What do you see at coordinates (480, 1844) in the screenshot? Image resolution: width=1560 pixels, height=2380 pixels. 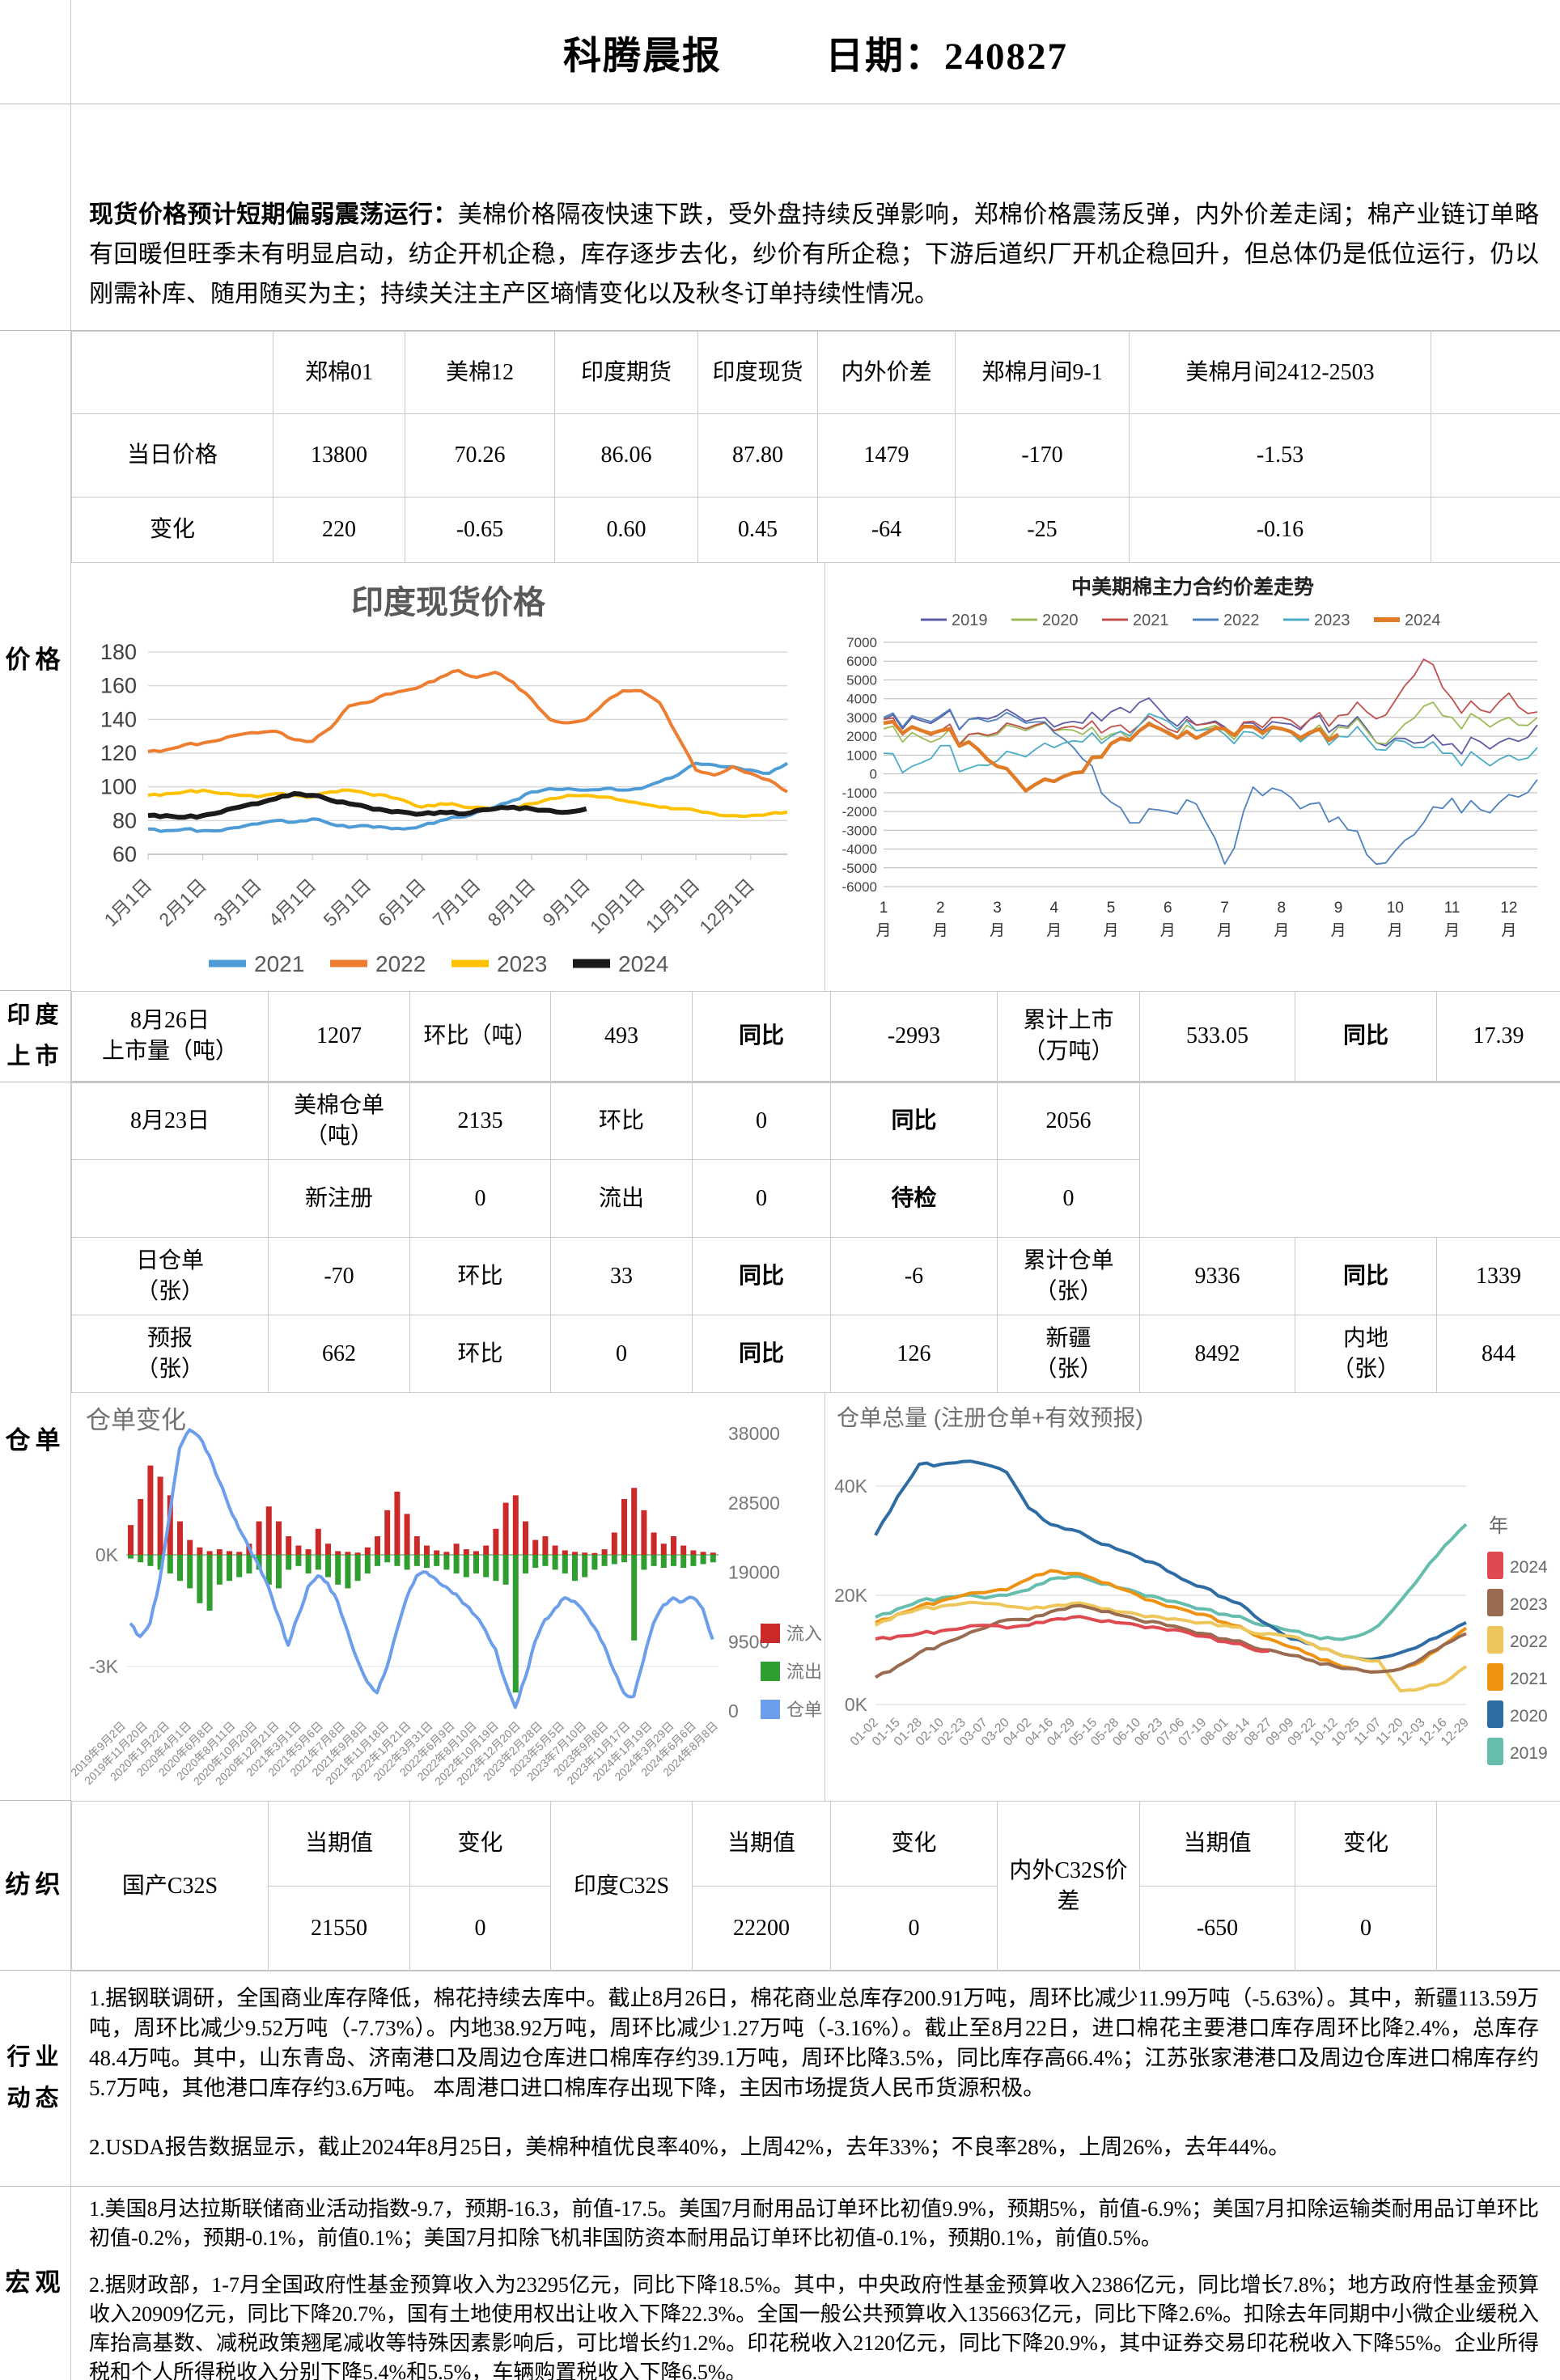 I see `tx-h-2: 变化` at bounding box center [480, 1844].